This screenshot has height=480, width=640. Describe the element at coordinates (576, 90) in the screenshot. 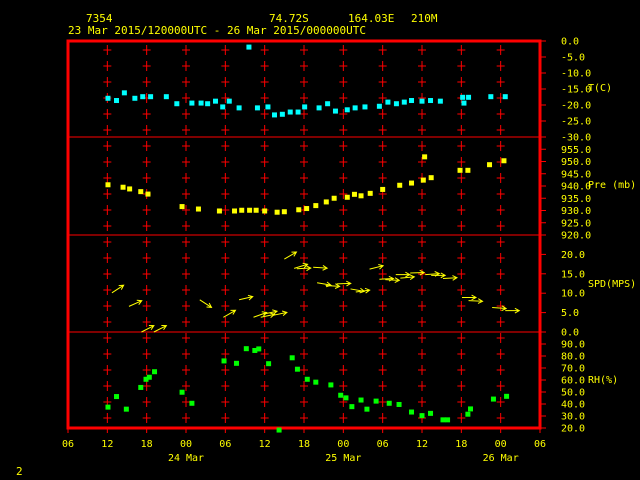

I see `y-tick-label: -15.0` at that location.